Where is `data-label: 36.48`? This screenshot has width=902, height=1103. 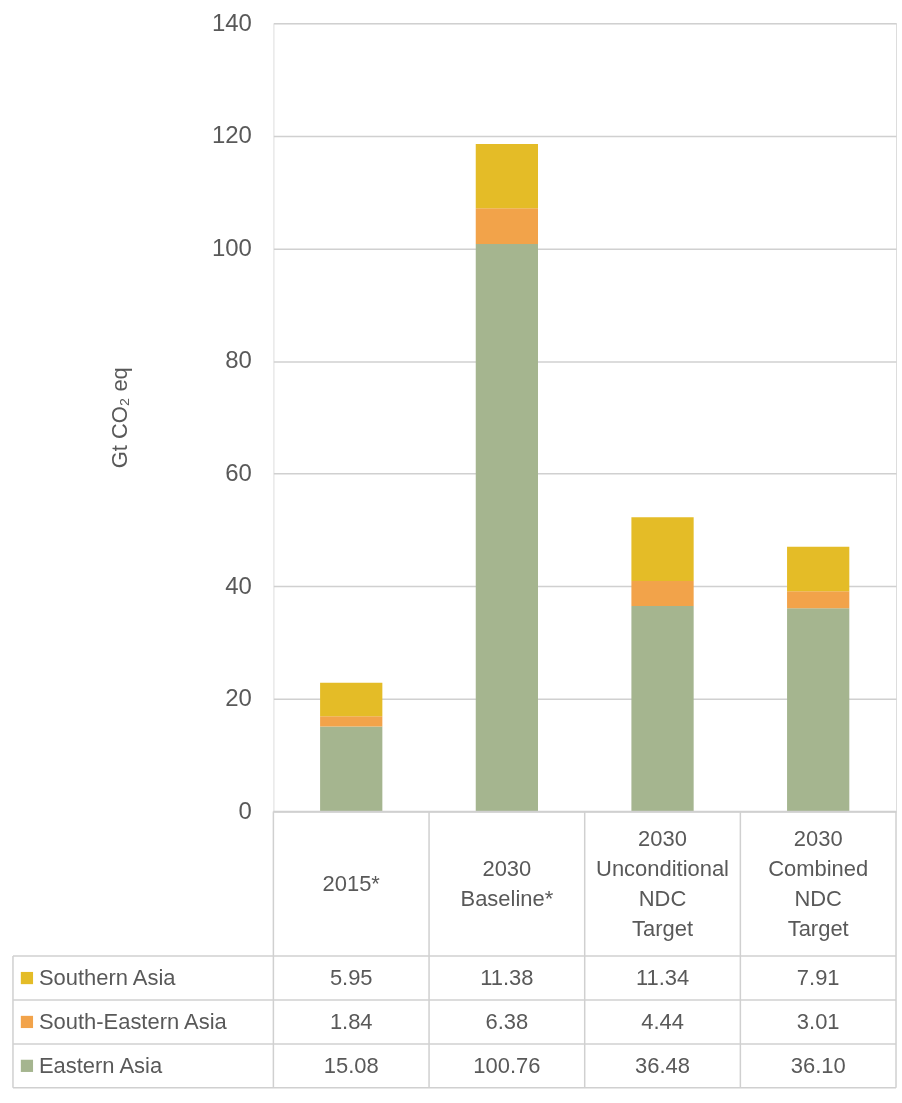 data-label: 36.48 is located at coordinates (662, 1065).